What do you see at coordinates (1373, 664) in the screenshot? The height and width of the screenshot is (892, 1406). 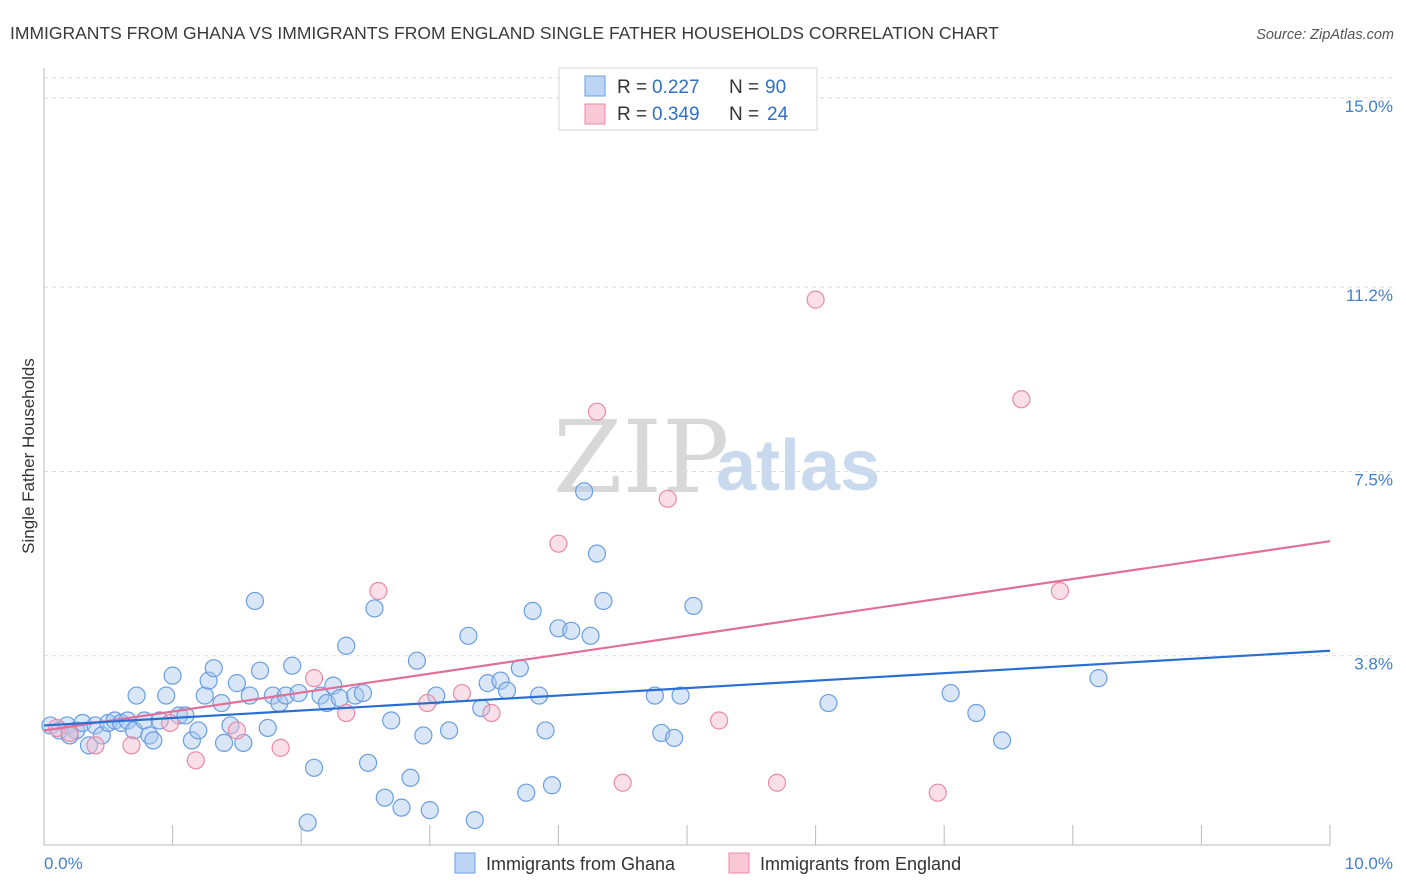 I see `y-tick-label-0: 3.8%` at bounding box center [1373, 664].